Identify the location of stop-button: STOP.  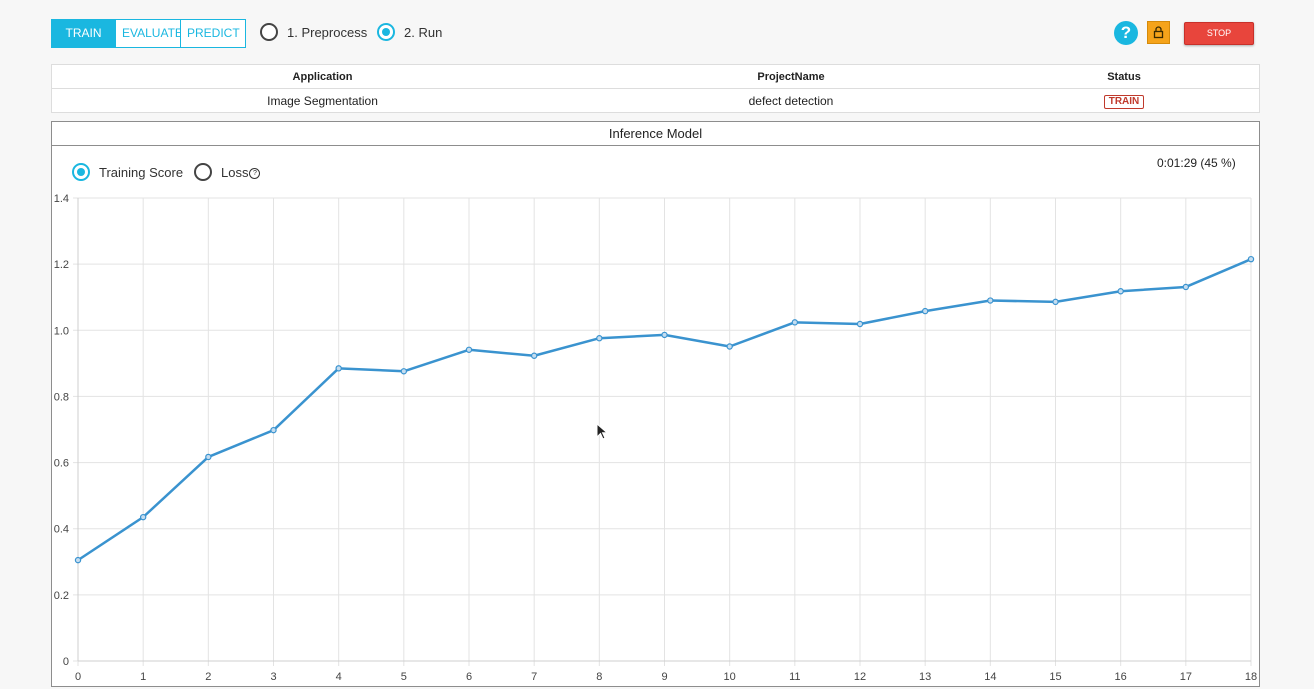
(1219, 33).